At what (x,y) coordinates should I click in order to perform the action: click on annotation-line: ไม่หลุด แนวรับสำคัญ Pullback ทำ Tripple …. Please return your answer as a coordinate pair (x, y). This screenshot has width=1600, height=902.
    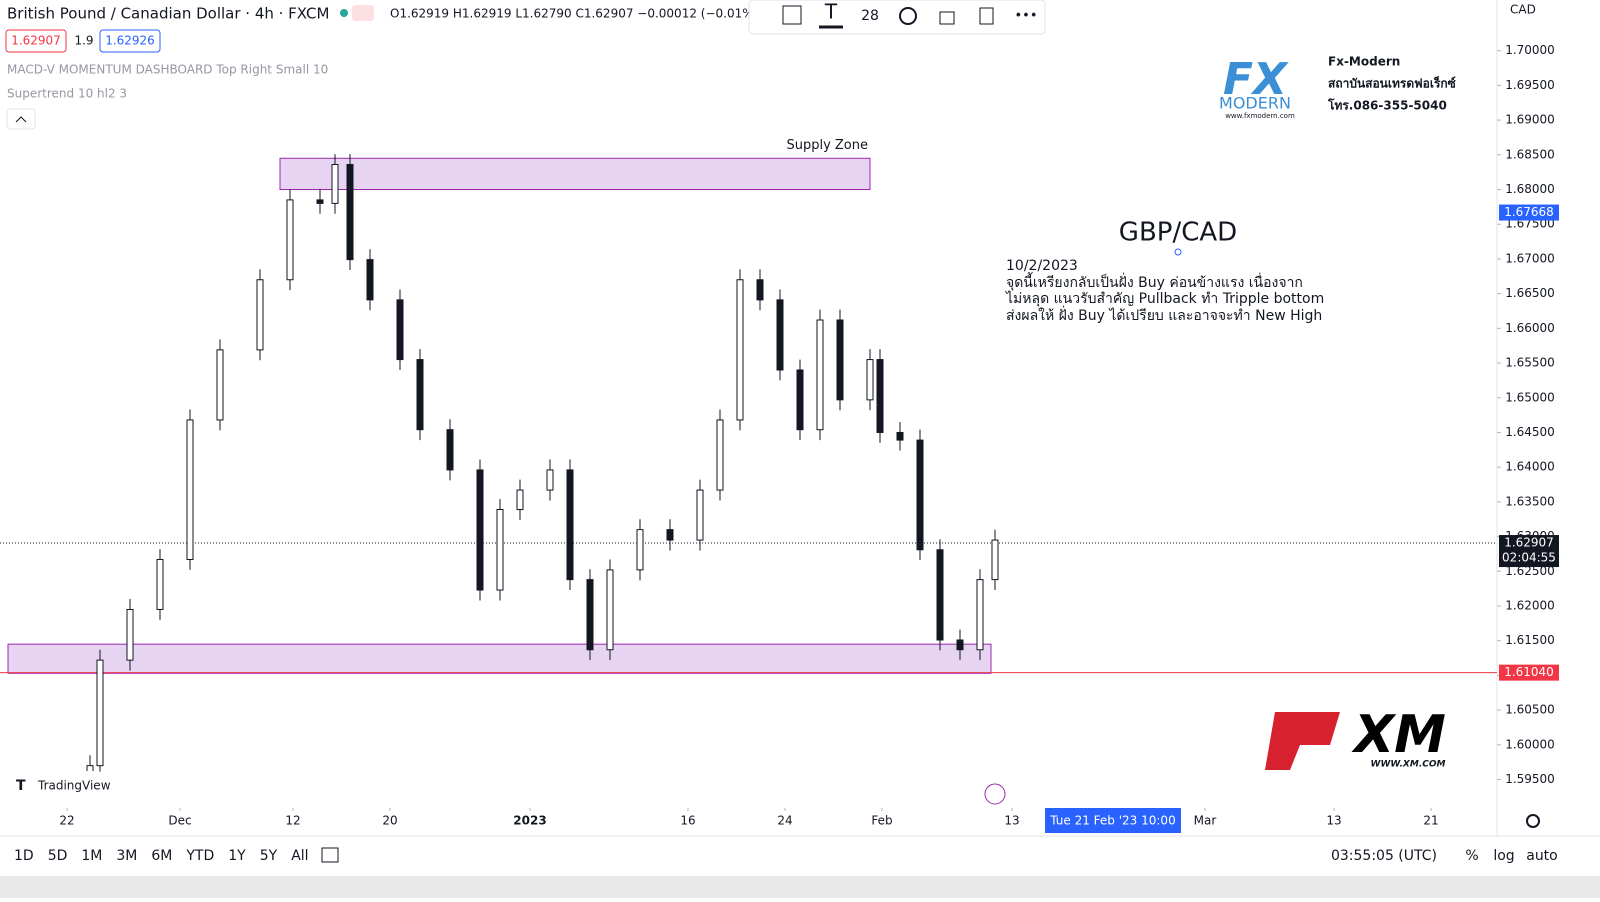
    Looking at the image, I should click on (1164, 298).